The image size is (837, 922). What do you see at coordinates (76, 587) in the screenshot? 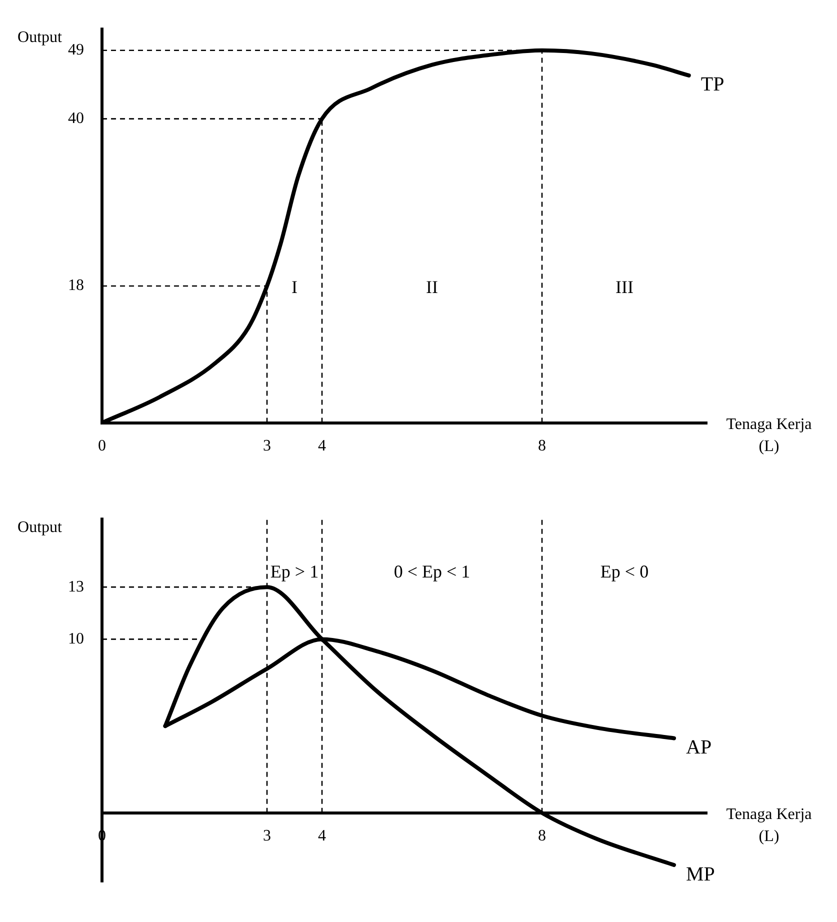
I see `y-tick-label: 13` at bounding box center [76, 587].